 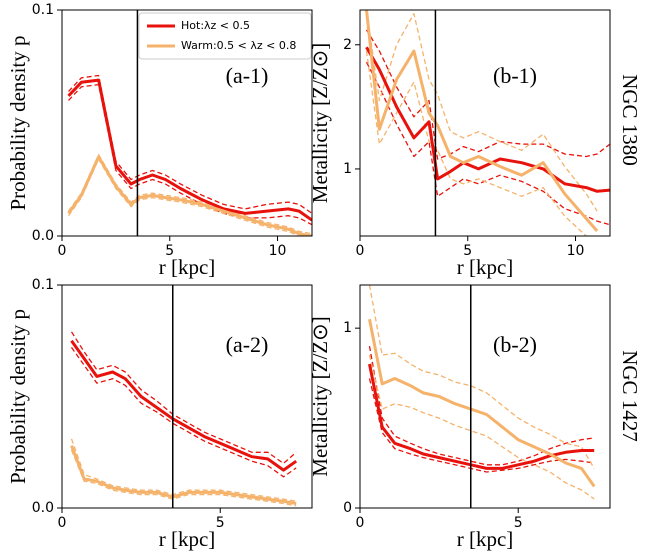 What do you see at coordinates (515, 344) in the screenshot?
I see `annotation: (b-2)` at bounding box center [515, 344].